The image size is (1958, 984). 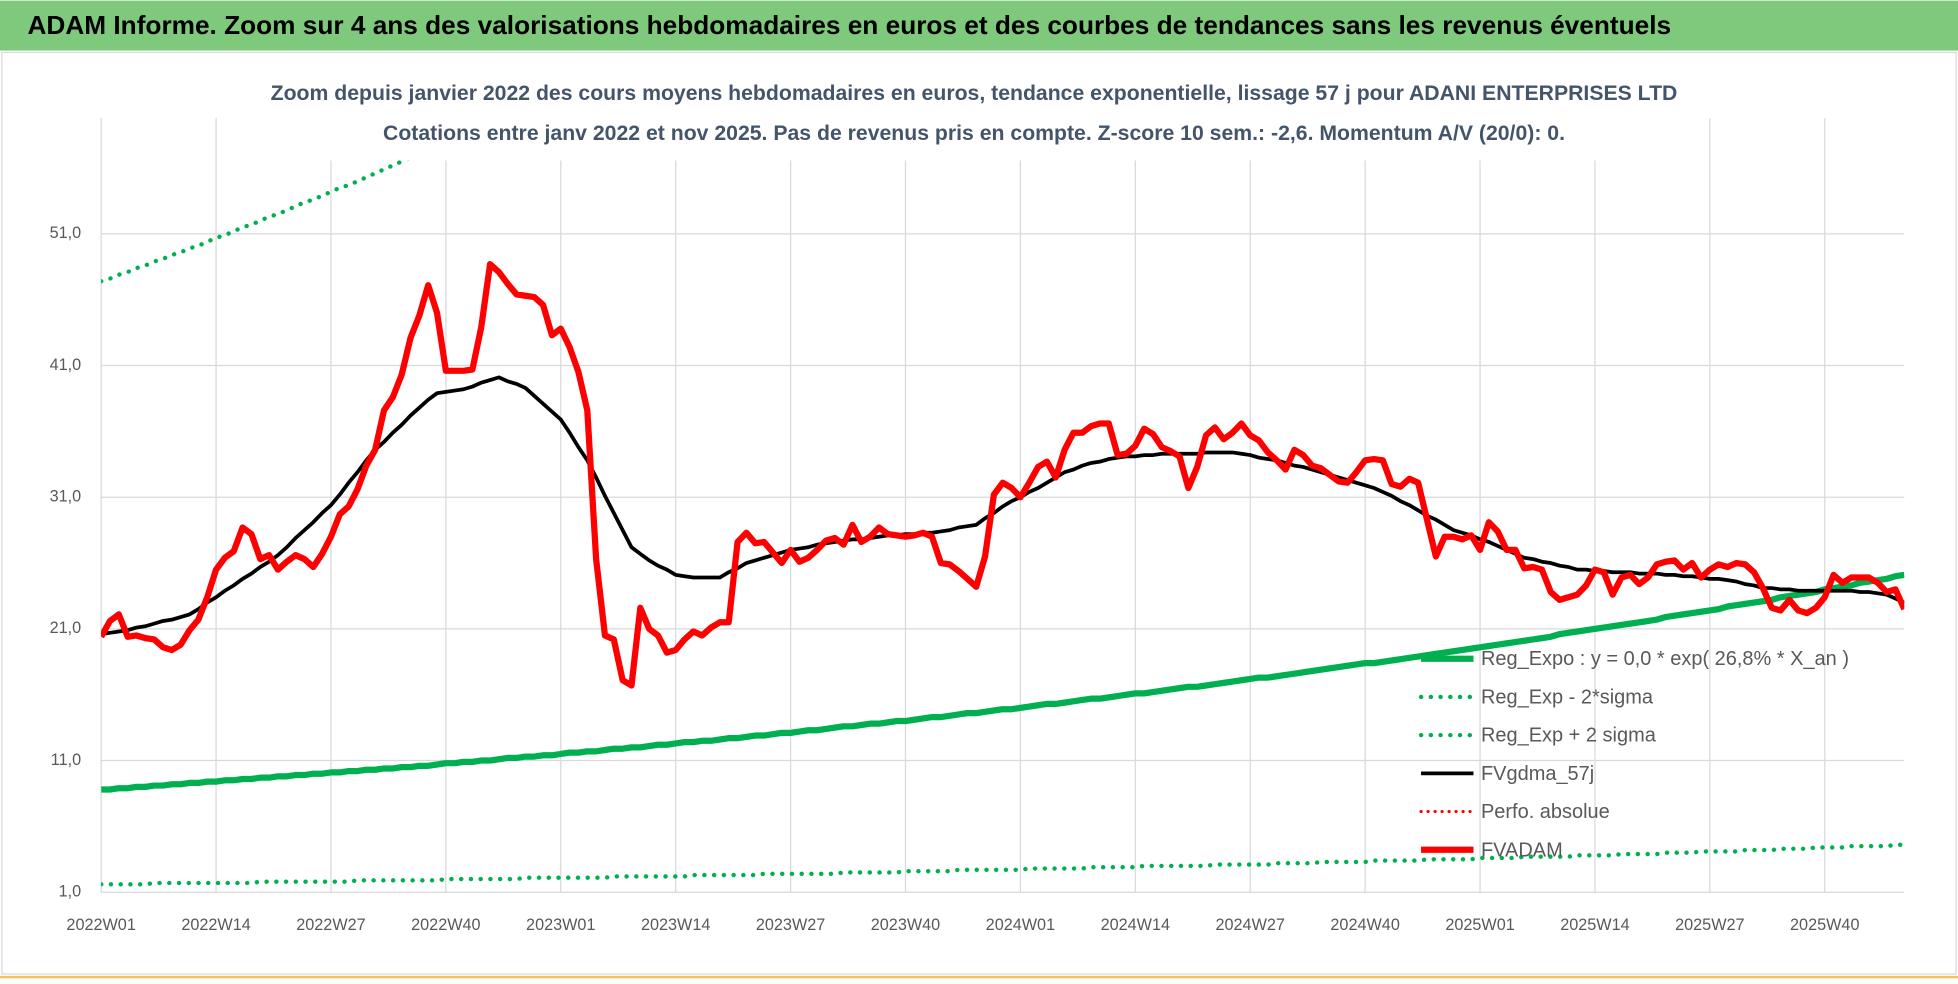 I want to click on legend-label: Reg_Exp + 2 sigma, so click(x=1569, y=736).